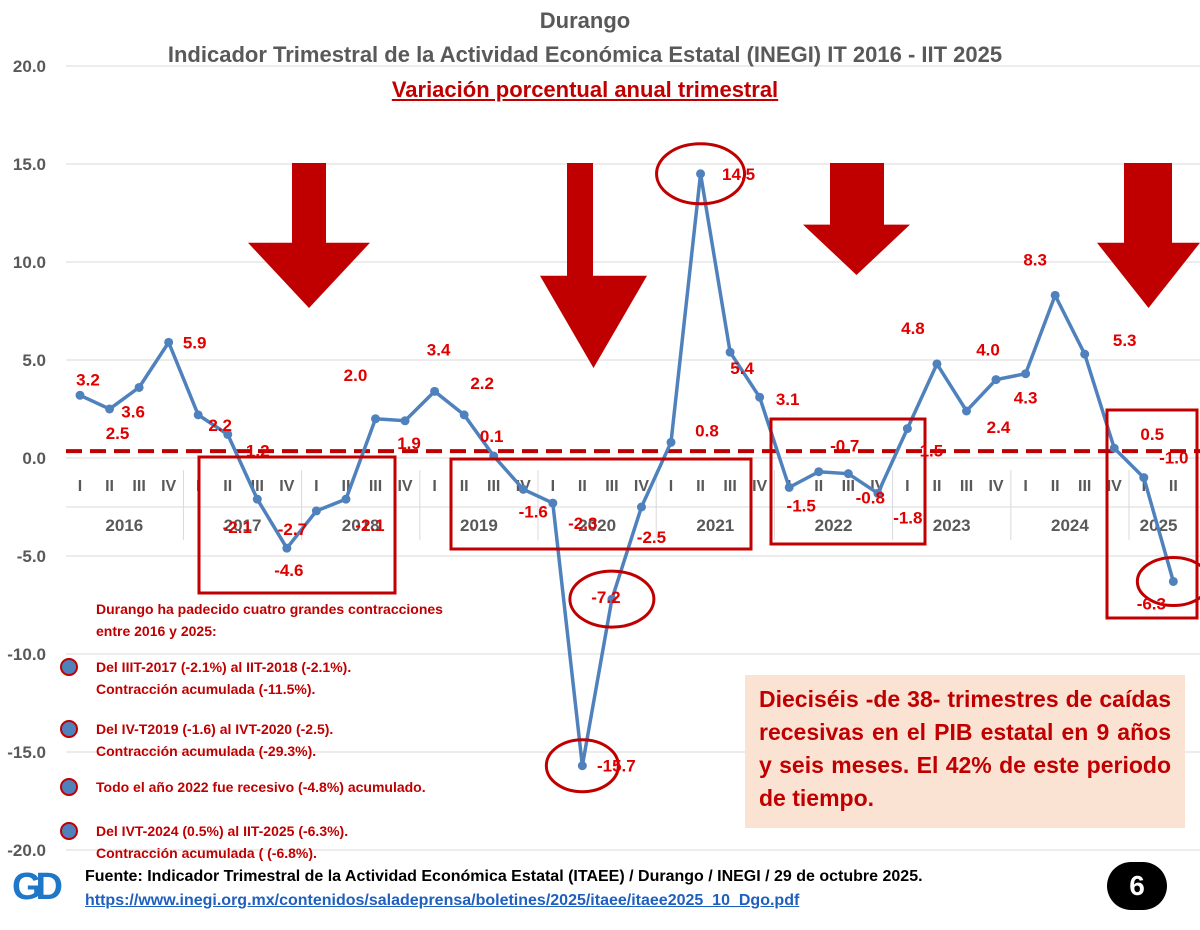 The width and height of the screenshot is (1200, 930). What do you see at coordinates (220, 425) in the screenshot?
I see `data-label: 2.2` at bounding box center [220, 425].